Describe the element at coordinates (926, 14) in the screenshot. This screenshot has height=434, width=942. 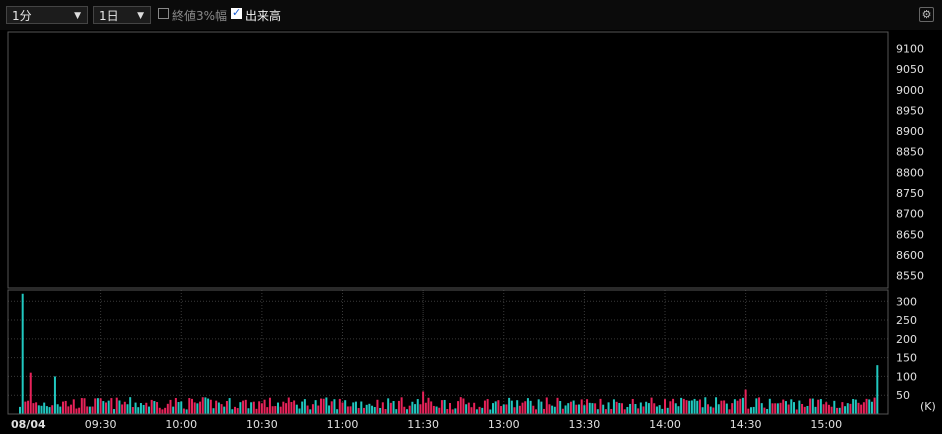
I see `gear-icon: ⚙` at that location.